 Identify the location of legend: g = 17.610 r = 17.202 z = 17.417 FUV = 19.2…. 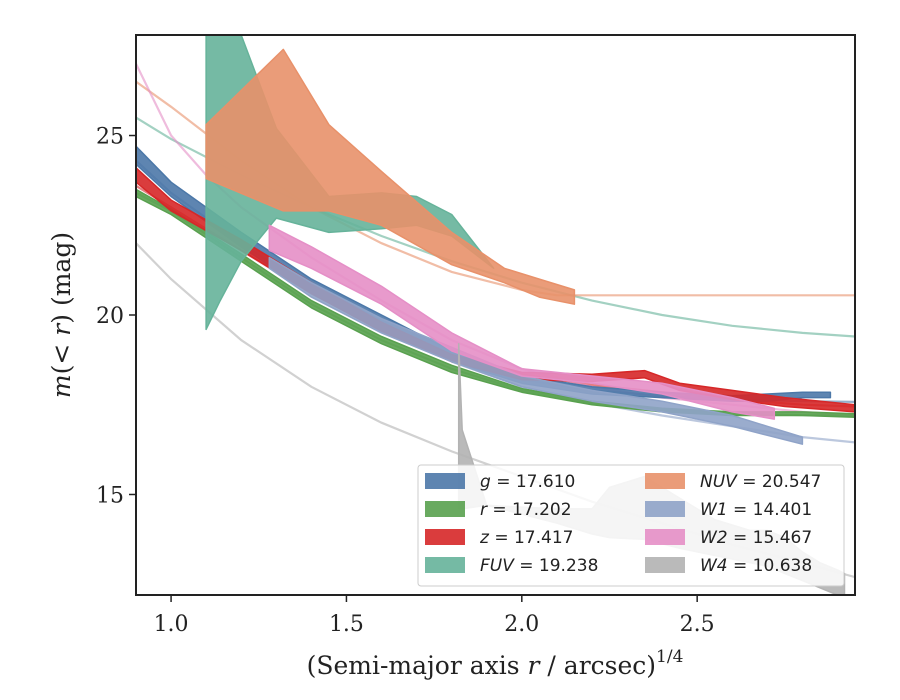
(631, 525).